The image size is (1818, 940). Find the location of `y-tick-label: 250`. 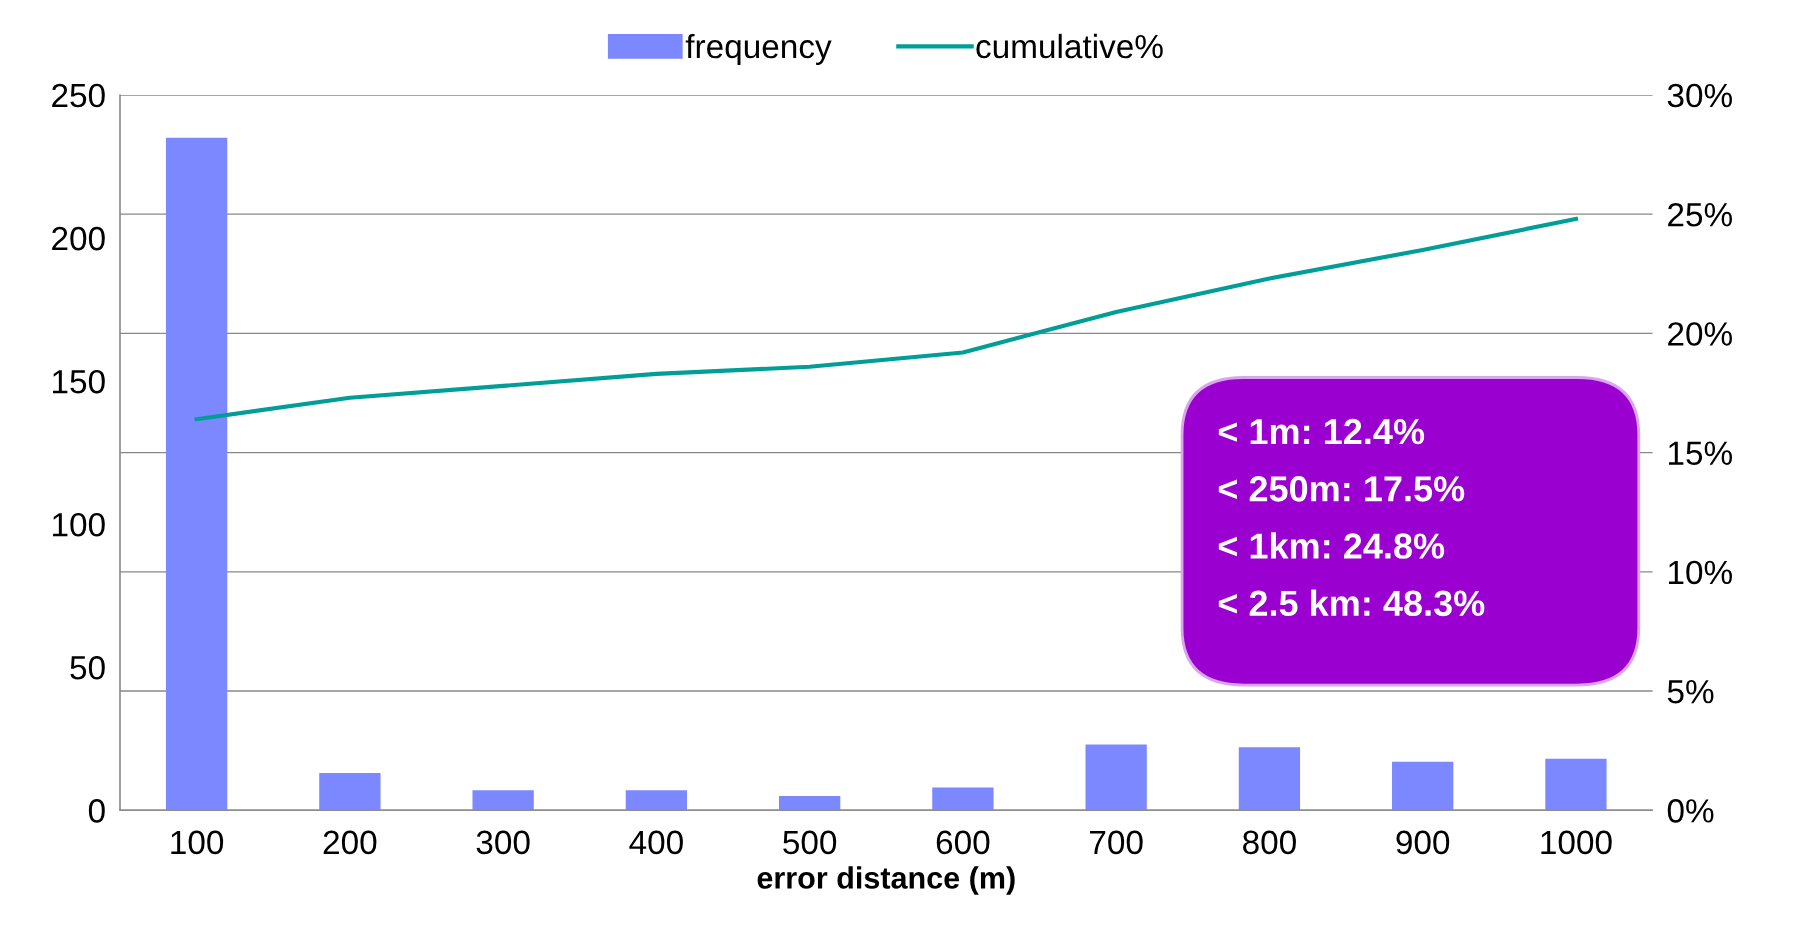

y-tick-label: 250 is located at coordinates (78, 95).